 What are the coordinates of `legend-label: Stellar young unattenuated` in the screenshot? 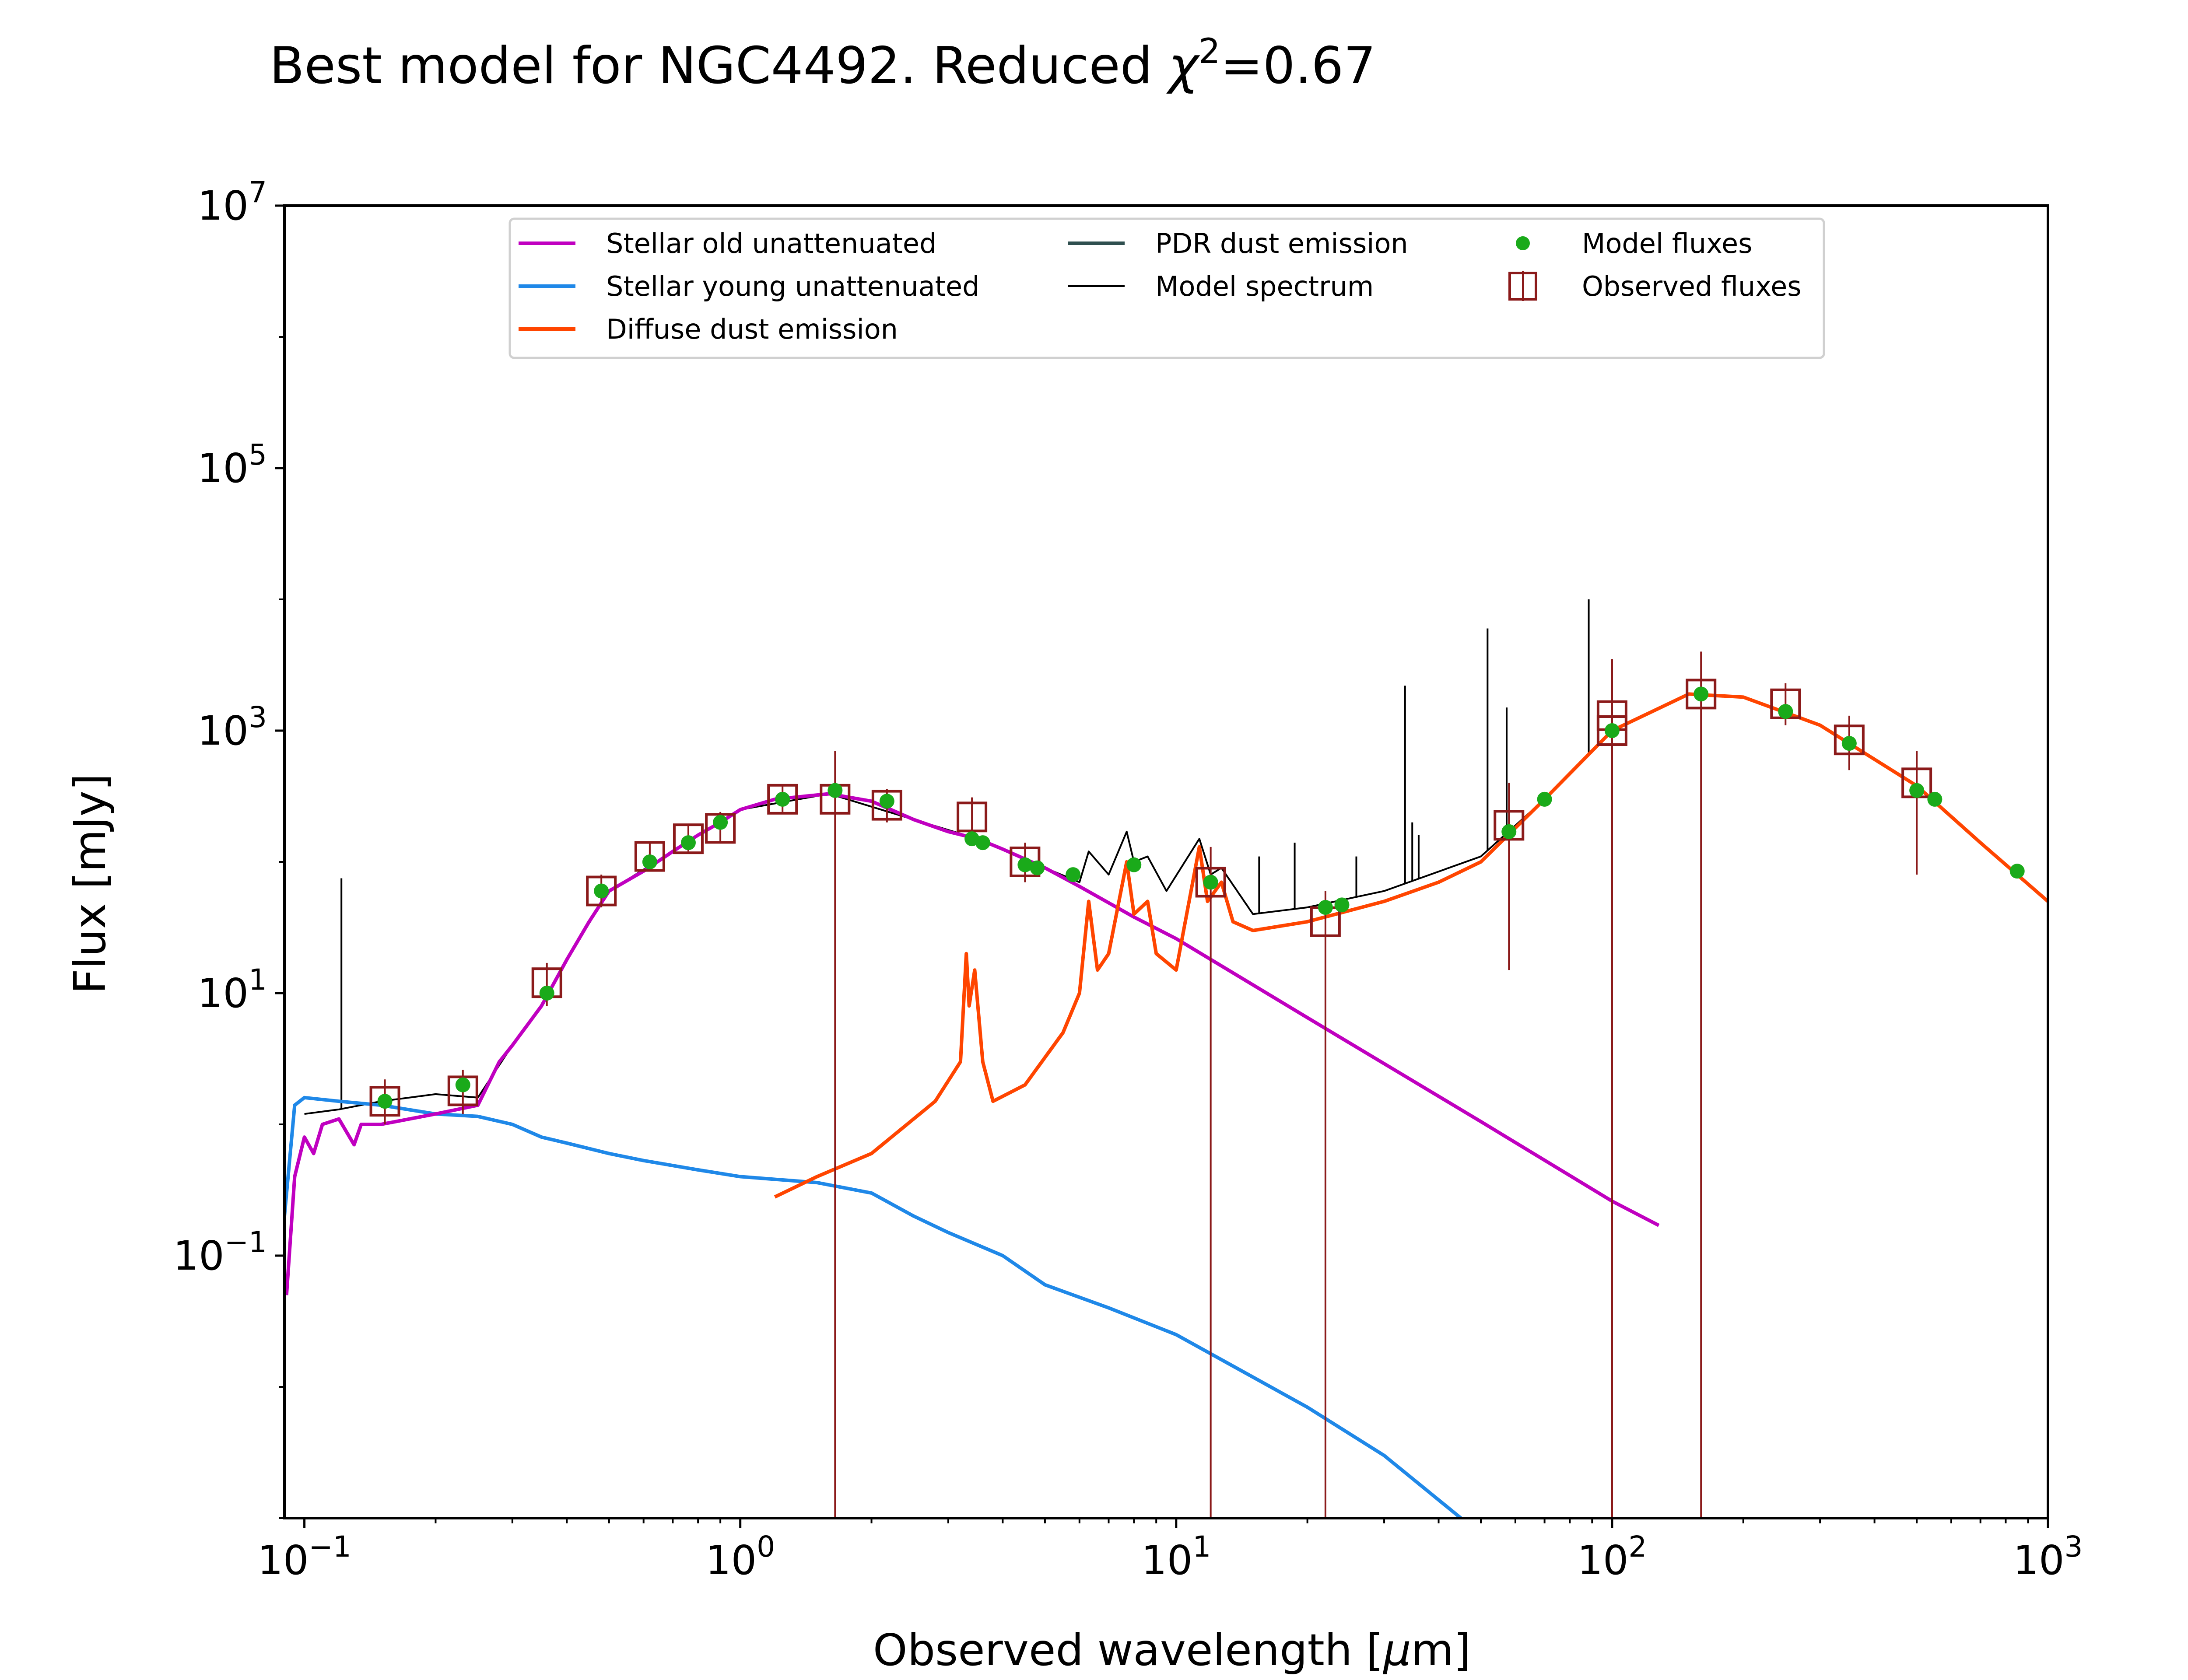 It's located at (792, 286).